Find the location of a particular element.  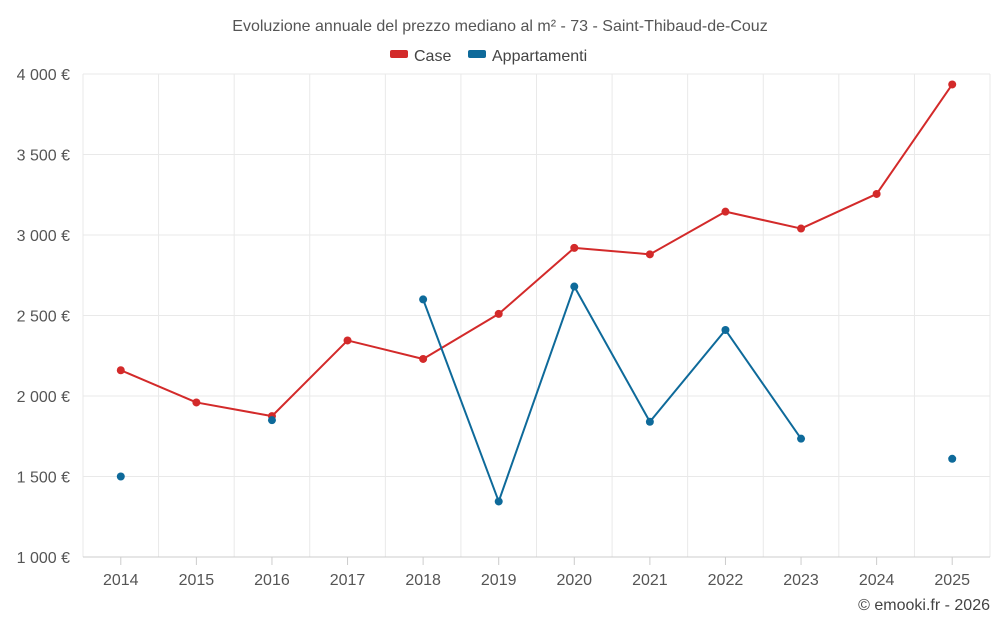

legend-label: Appartamenti is located at coordinates (539, 56).